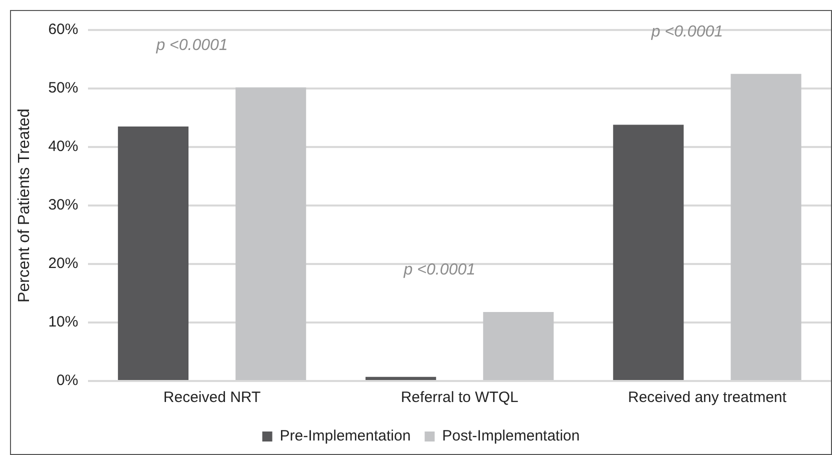  I want to click on y-tick-label: 60%, so click(63, 29).